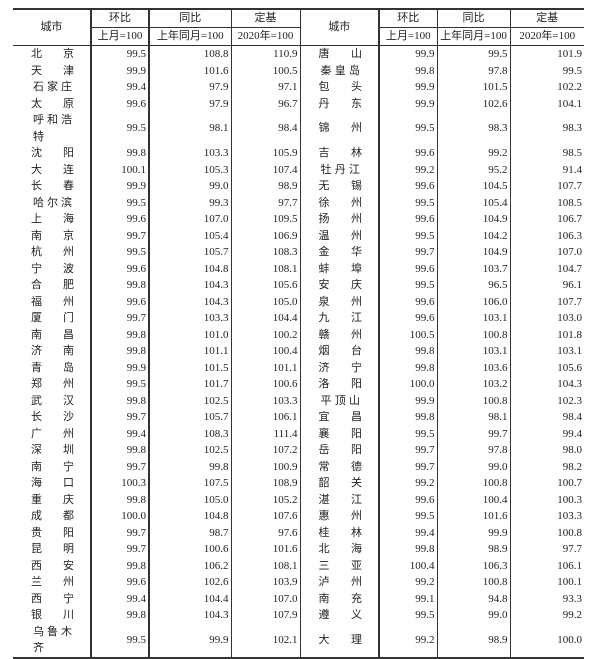 This screenshot has width=600, height=659. Describe the element at coordinates (473, 615) in the screenshot. I see `cell-yoy: 99.0` at that location.